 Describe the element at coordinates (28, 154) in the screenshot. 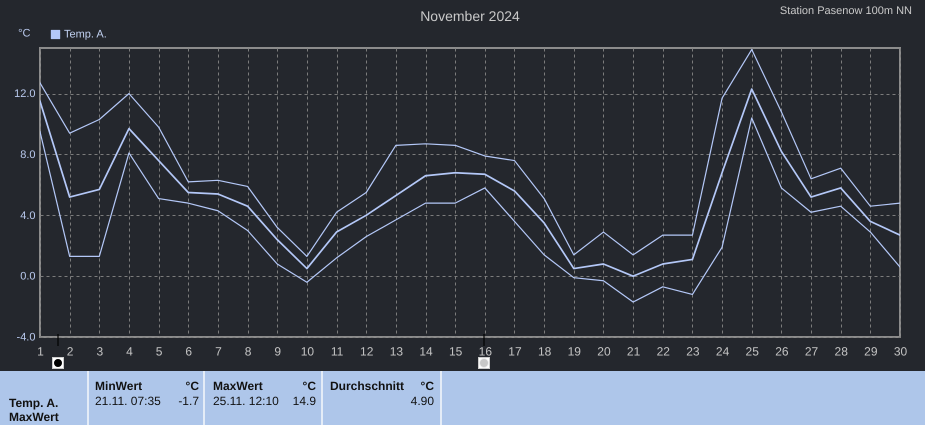

I see `y-tick-label: 8.0` at that location.